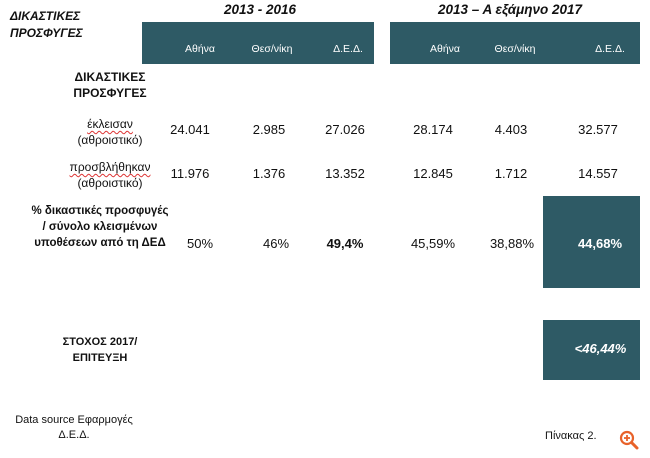  What do you see at coordinates (110, 167) in the screenshot?
I see `row-label-main: προσβλήθηκαν` at bounding box center [110, 167].